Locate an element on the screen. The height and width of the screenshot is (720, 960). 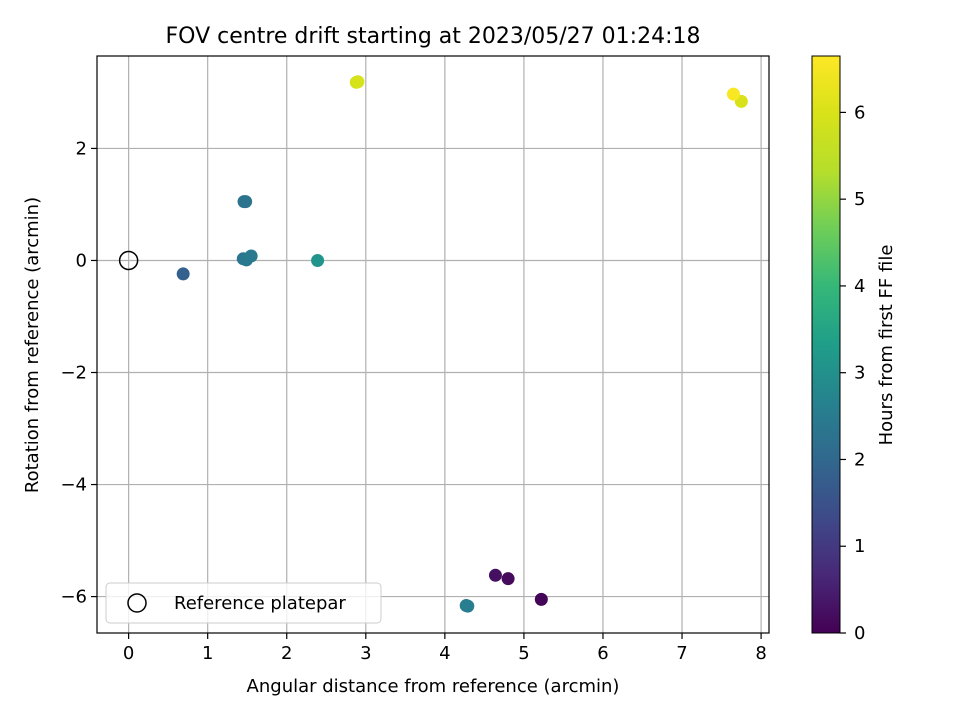
x-tick-label: 2 is located at coordinates (286, 653).